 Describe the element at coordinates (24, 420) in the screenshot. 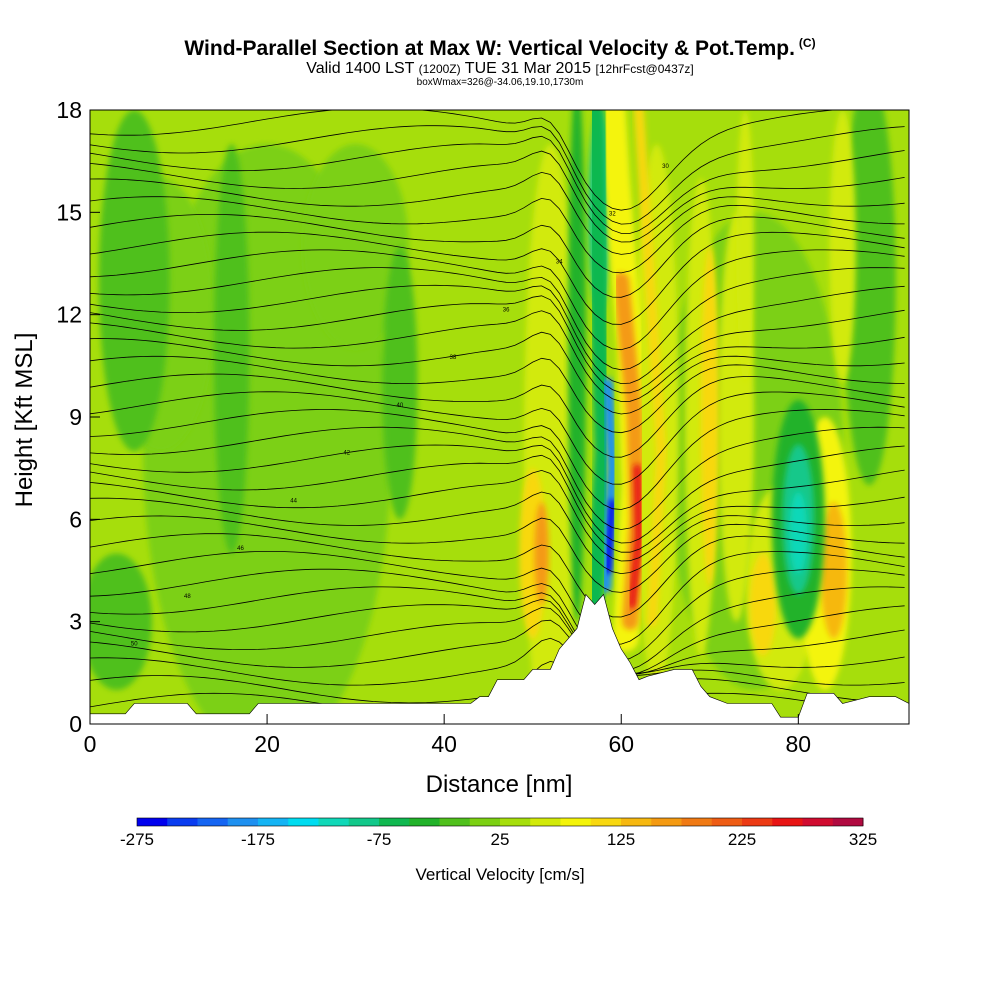

I see `y-axis-title: Height [Kft MSL]` at that location.